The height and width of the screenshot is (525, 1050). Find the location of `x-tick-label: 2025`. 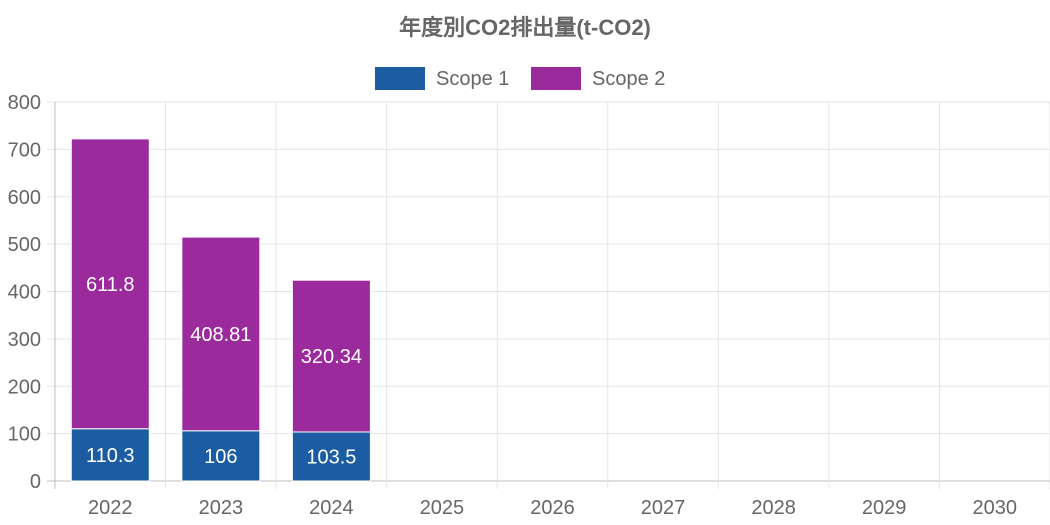

x-tick-label: 2025 is located at coordinates (442, 508).